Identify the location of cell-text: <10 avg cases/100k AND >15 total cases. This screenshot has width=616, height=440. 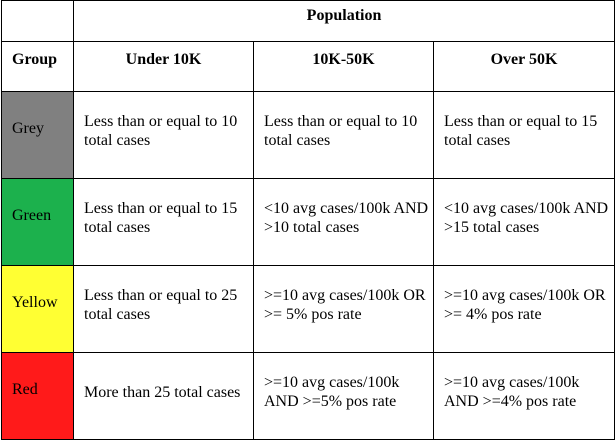
(526, 218).